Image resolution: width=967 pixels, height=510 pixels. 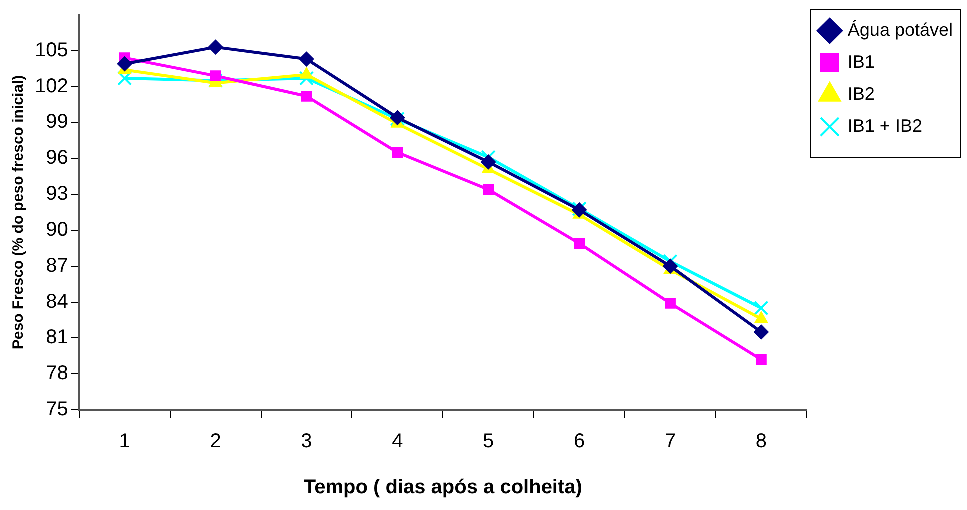 What do you see at coordinates (580, 441) in the screenshot?
I see `x-tick-label: 6` at bounding box center [580, 441].